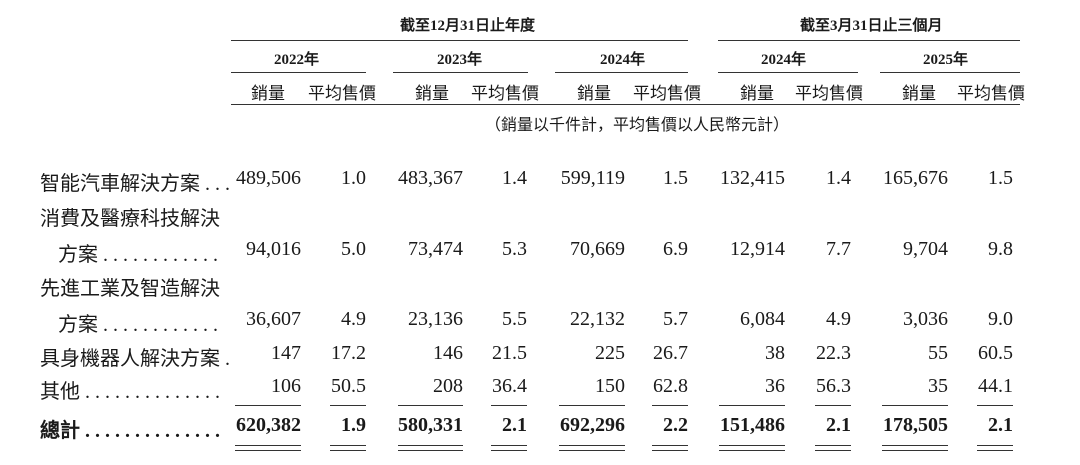  What do you see at coordinates (1000, 249) in the screenshot?
I see `cell-avg-price: 9.8` at bounding box center [1000, 249].